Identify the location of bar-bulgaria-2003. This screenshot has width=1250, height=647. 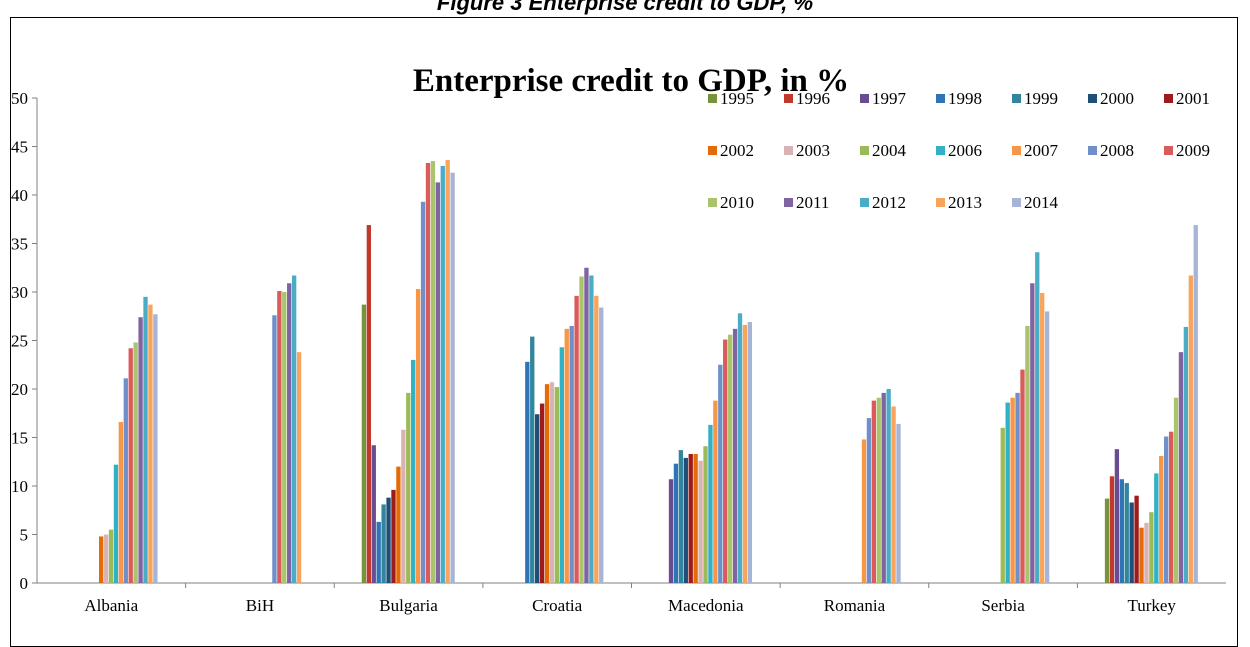
(403, 506).